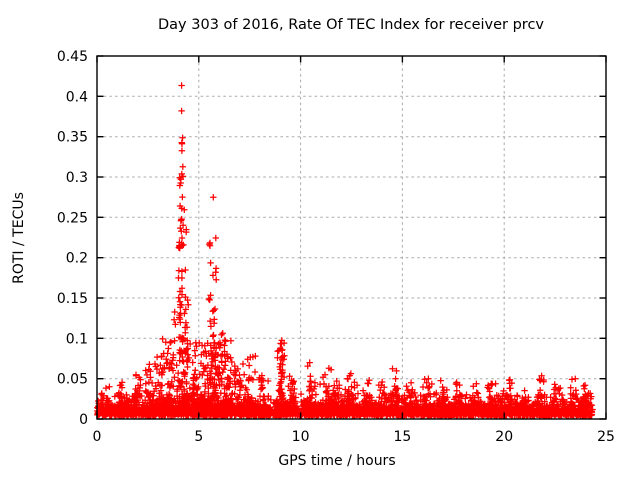  I want to click on y-axis-label: ROTI / TECUs, so click(19, 238).